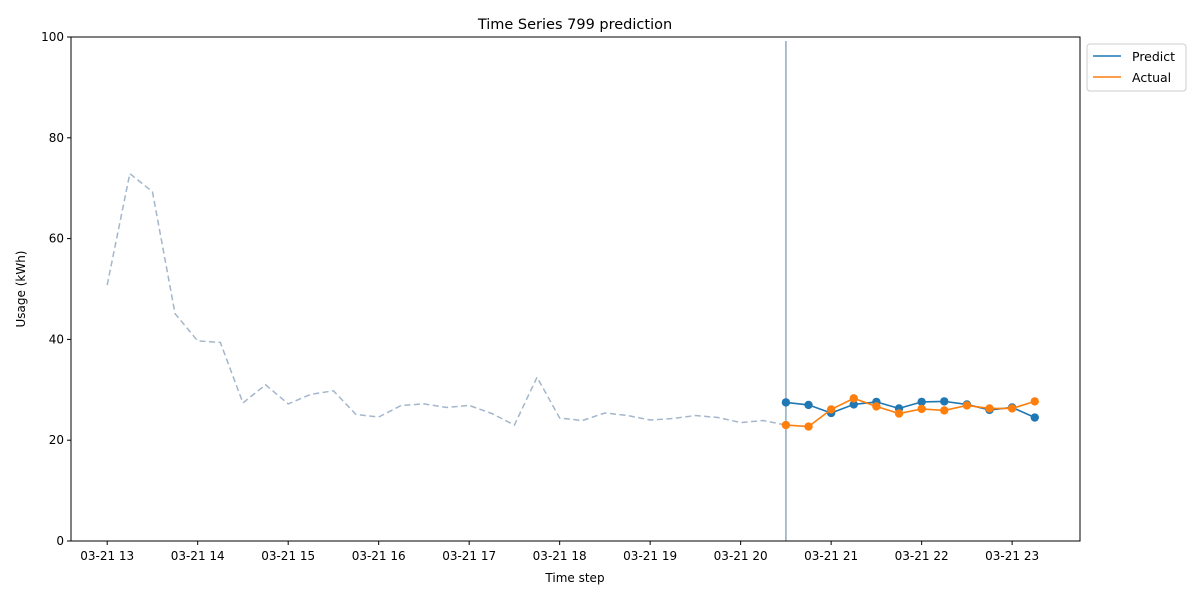 Image resolution: width=1200 pixels, height=600 pixels. I want to click on y-axis-label: Usage (kWh), so click(21, 289).